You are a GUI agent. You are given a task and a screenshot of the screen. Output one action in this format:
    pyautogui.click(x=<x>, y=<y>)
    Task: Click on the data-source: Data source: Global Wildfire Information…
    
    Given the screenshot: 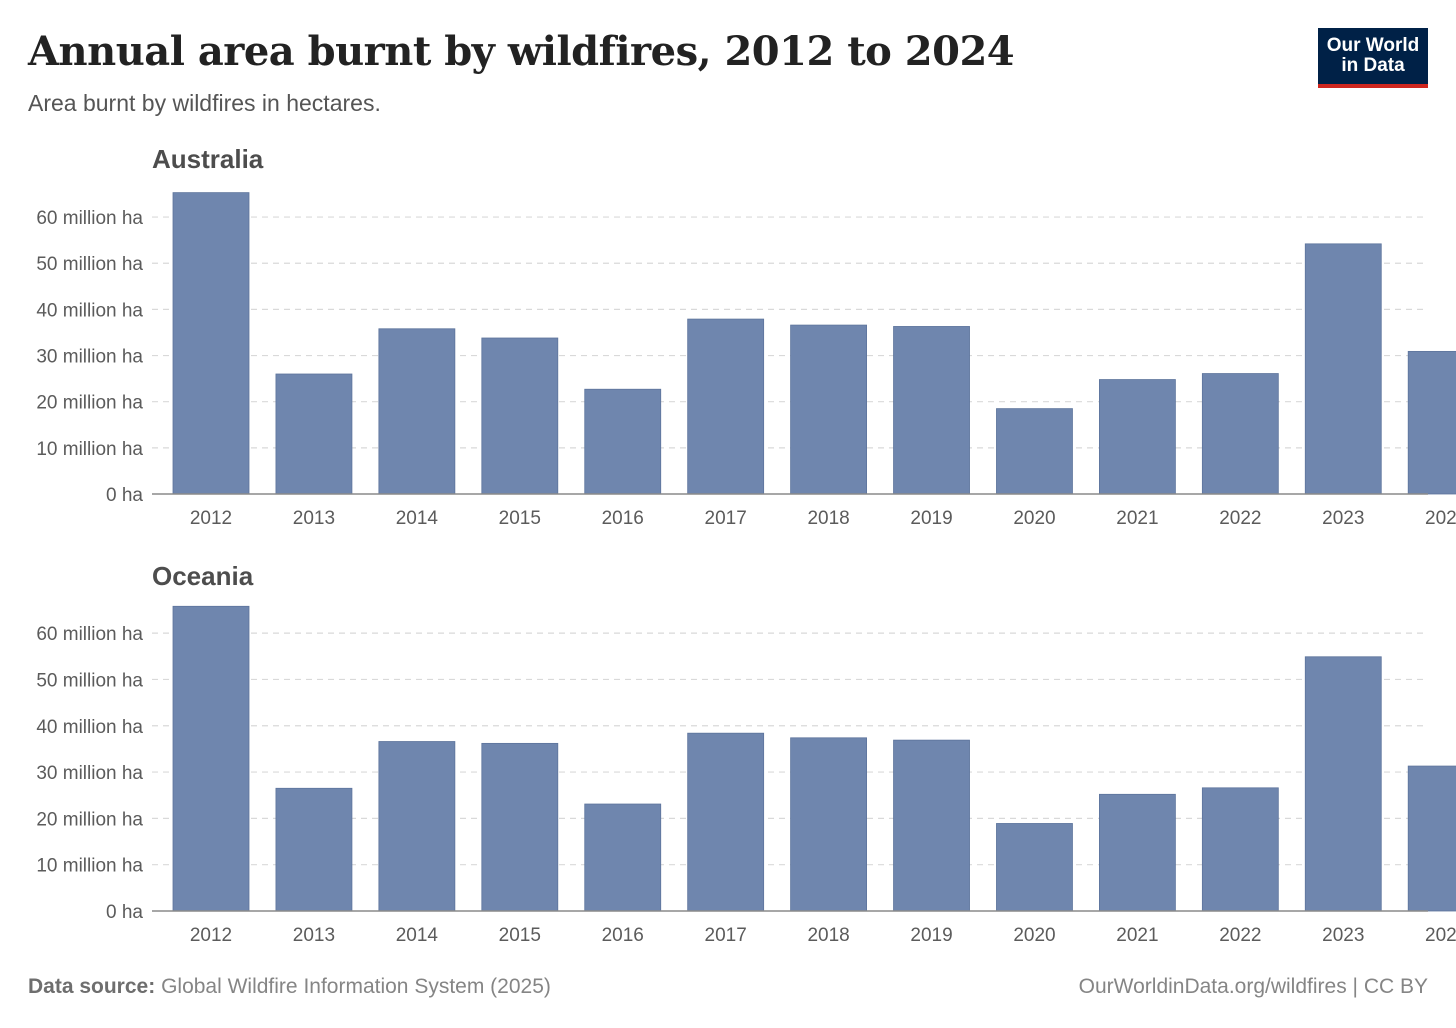 What is the action you would take?
    pyautogui.click(x=289, y=987)
    